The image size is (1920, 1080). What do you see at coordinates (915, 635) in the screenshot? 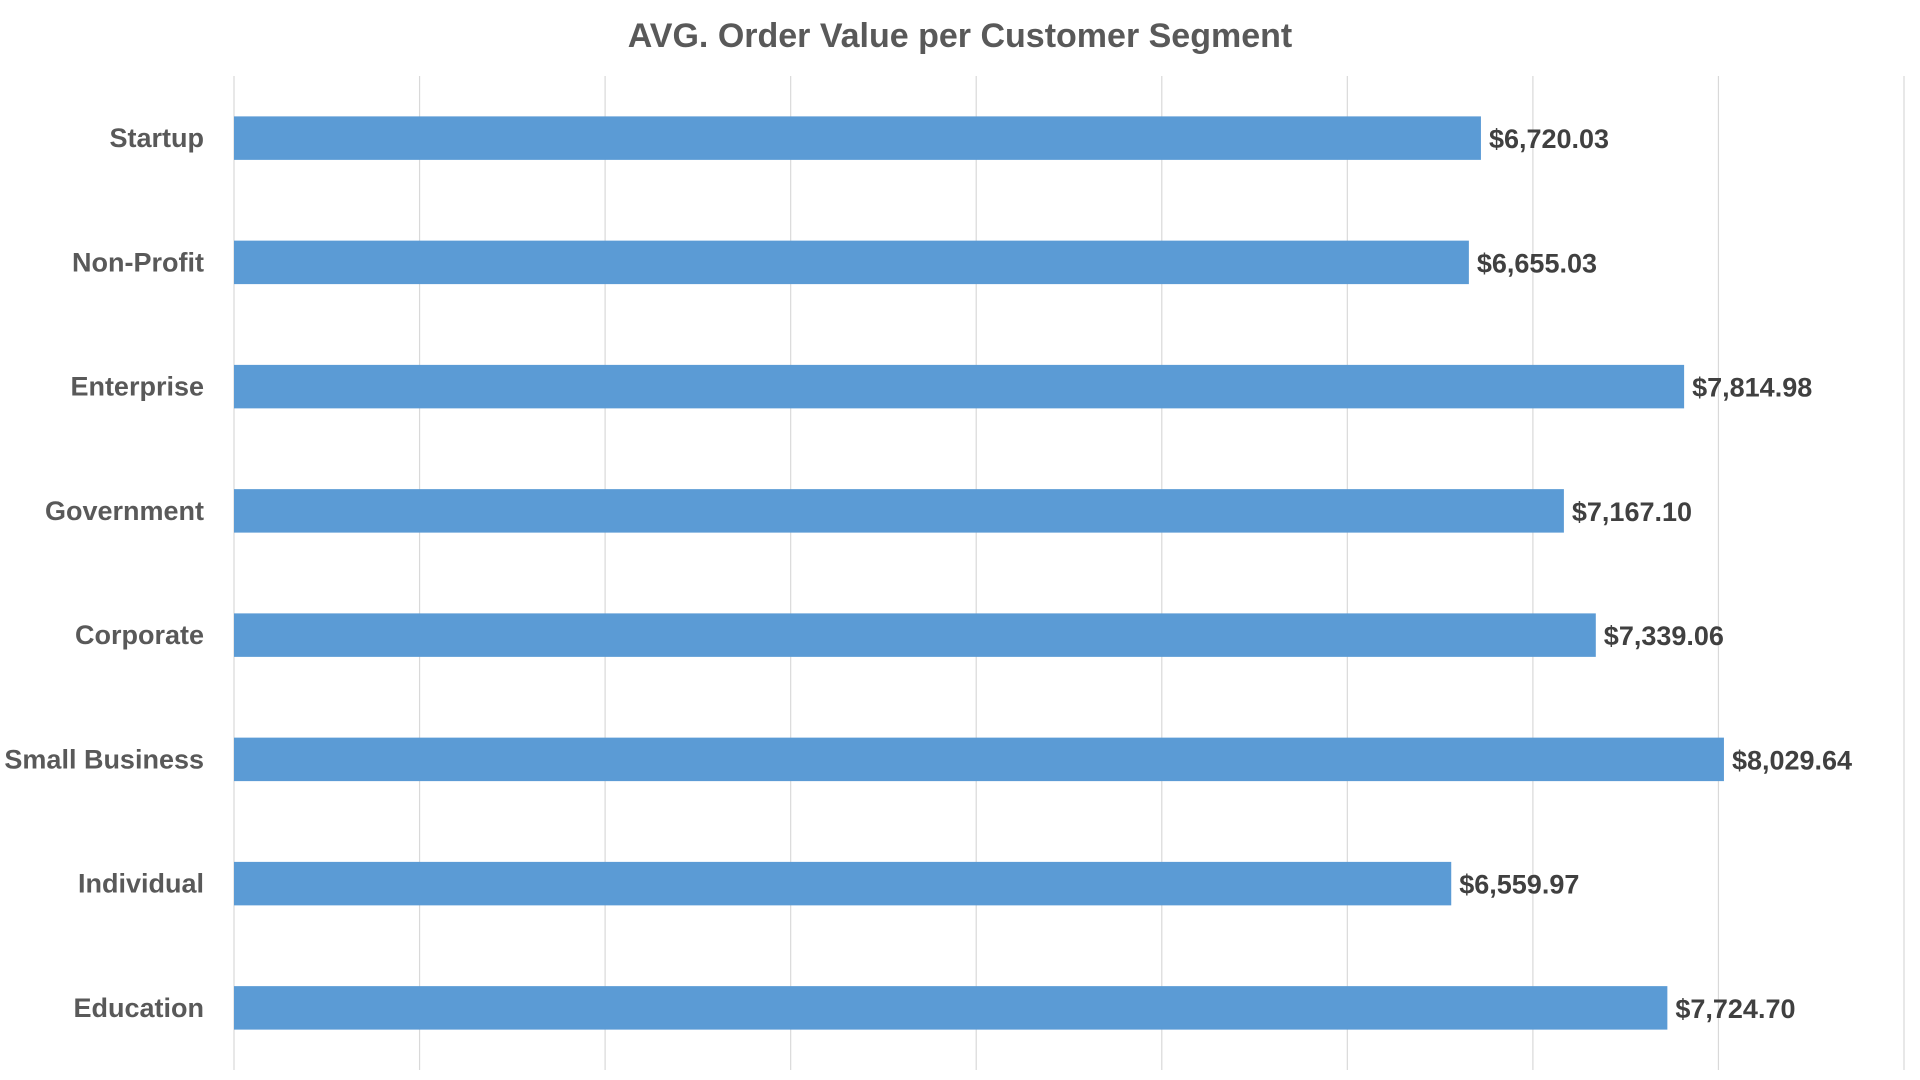
I see `bar-corporate` at bounding box center [915, 635].